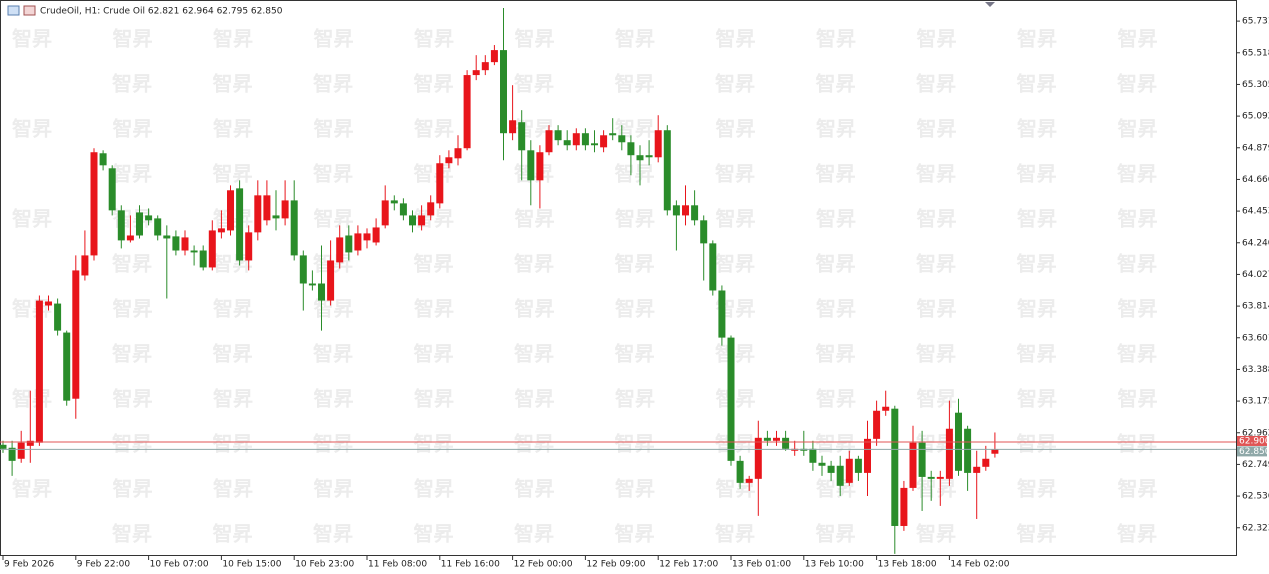  What do you see at coordinates (1255, 497) in the screenshot?
I see `y-tick-label: 62.536` at bounding box center [1255, 497].